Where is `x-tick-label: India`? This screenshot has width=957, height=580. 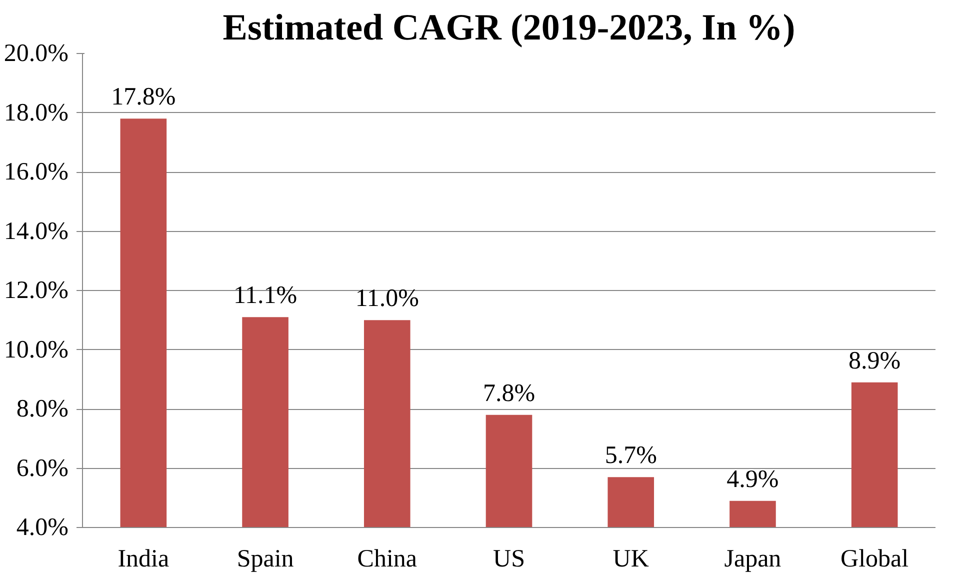 x-tick-label: India is located at coordinates (144, 559).